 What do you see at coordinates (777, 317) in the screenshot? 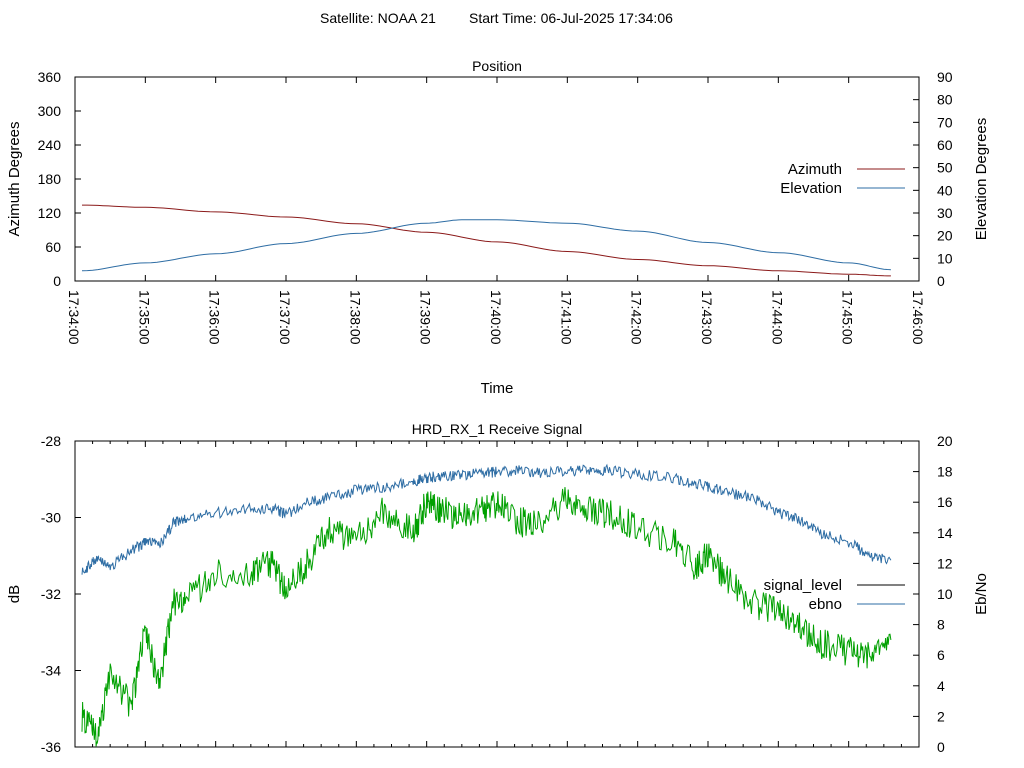
I see `x-tick-label: 17:44:00` at bounding box center [777, 317].